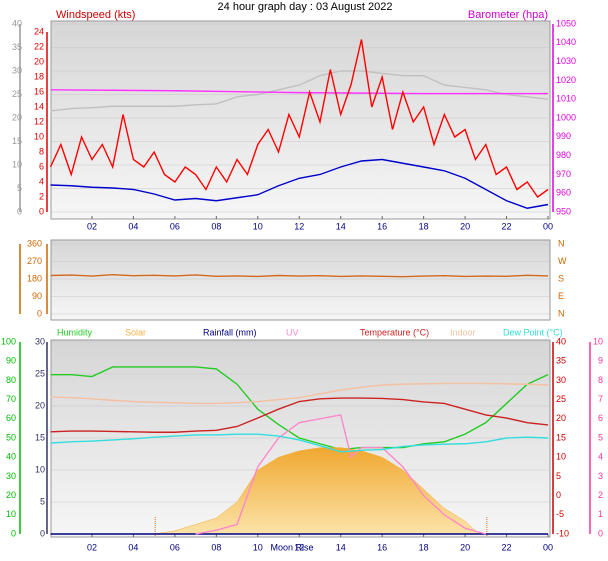 The width and height of the screenshot is (608, 561). Describe the element at coordinates (566, 42) in the screenshot. I see `y-tick-label: 1040` at that location.